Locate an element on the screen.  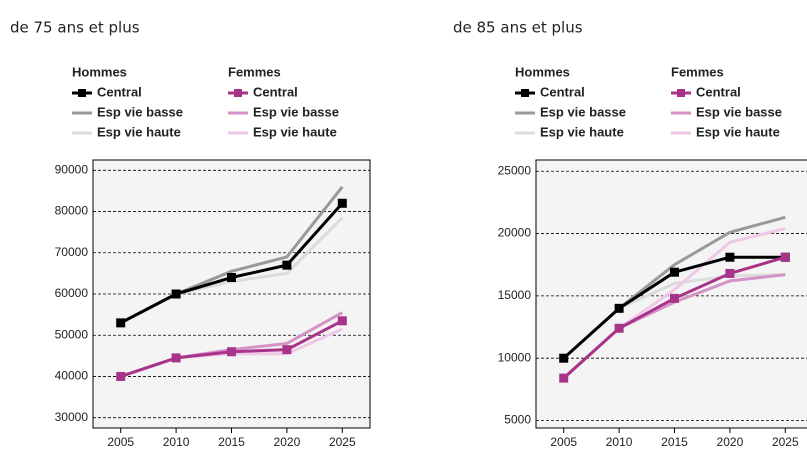
y-tick-label: 60000 is located at coordinates (72, 293).